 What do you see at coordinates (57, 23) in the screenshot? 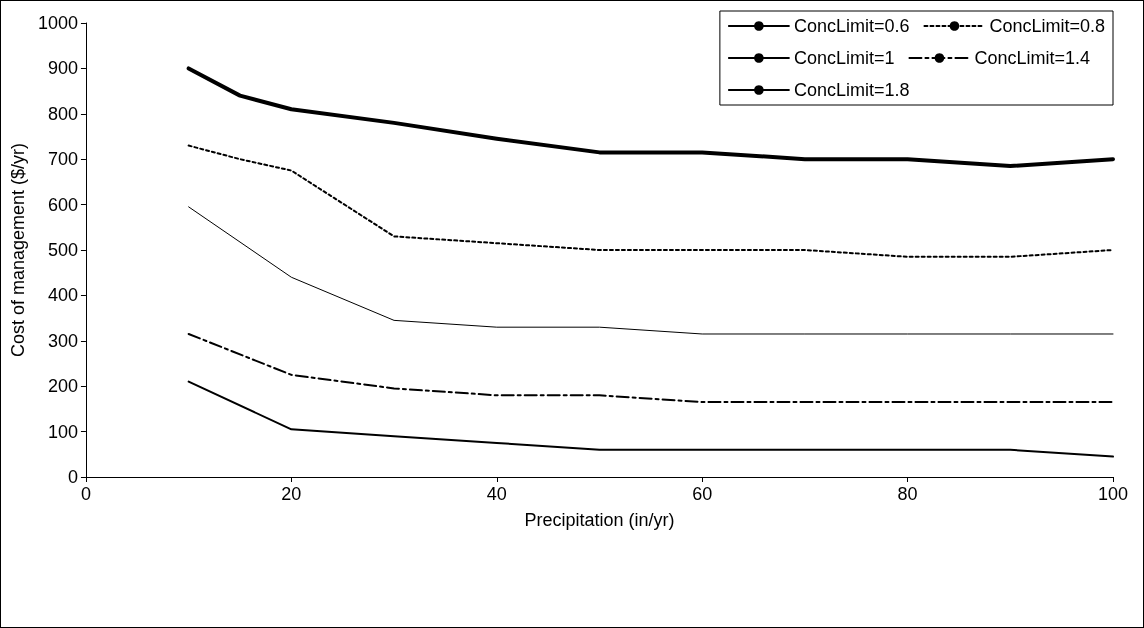
I see `y-tick-label: 1000` at bounding box center [57, 23].